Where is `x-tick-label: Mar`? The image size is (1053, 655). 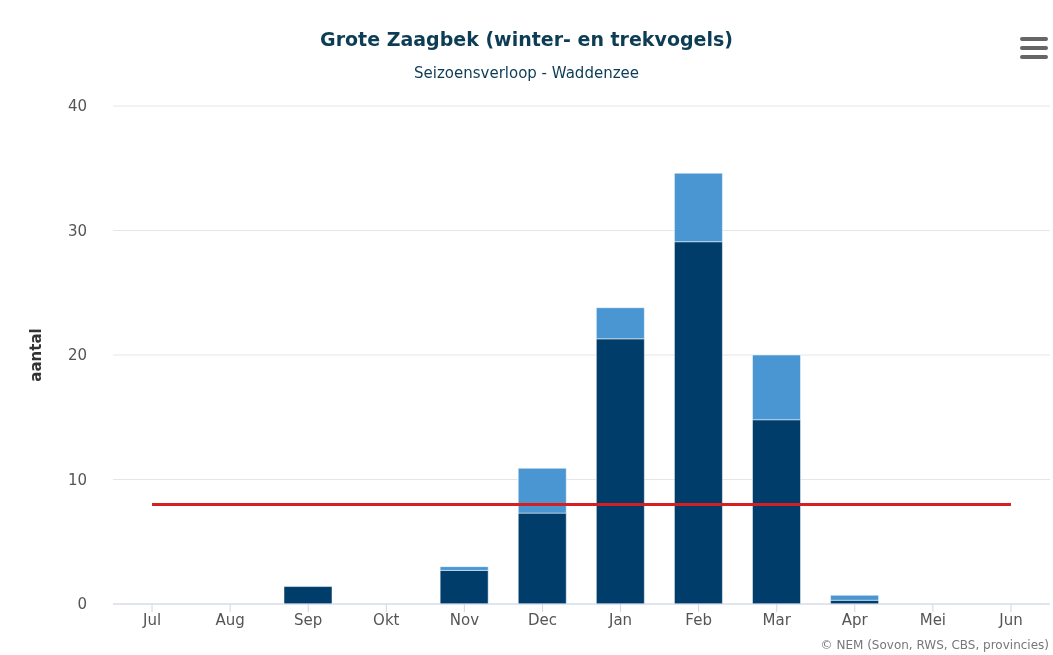 x-tick-label: Mar is located at coordinates (777, 619).